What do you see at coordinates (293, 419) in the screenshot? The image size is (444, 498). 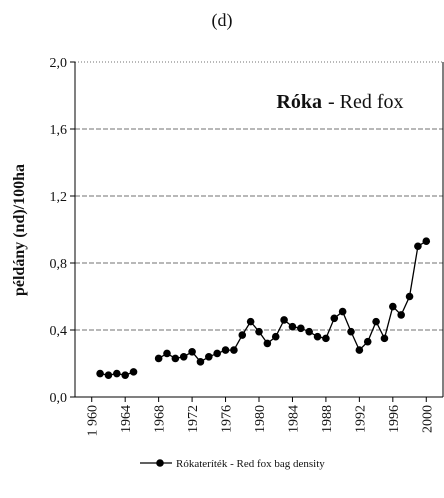 I see `x-tick-label: 1984` at bounding box center [293, 419].